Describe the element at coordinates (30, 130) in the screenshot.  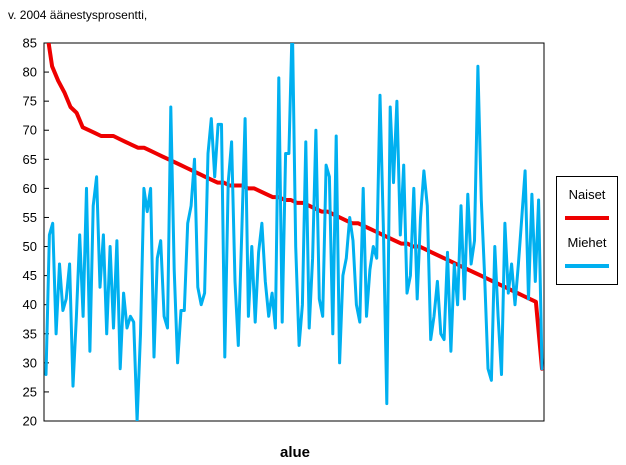
I see `y-tick-label: 70` at that location.